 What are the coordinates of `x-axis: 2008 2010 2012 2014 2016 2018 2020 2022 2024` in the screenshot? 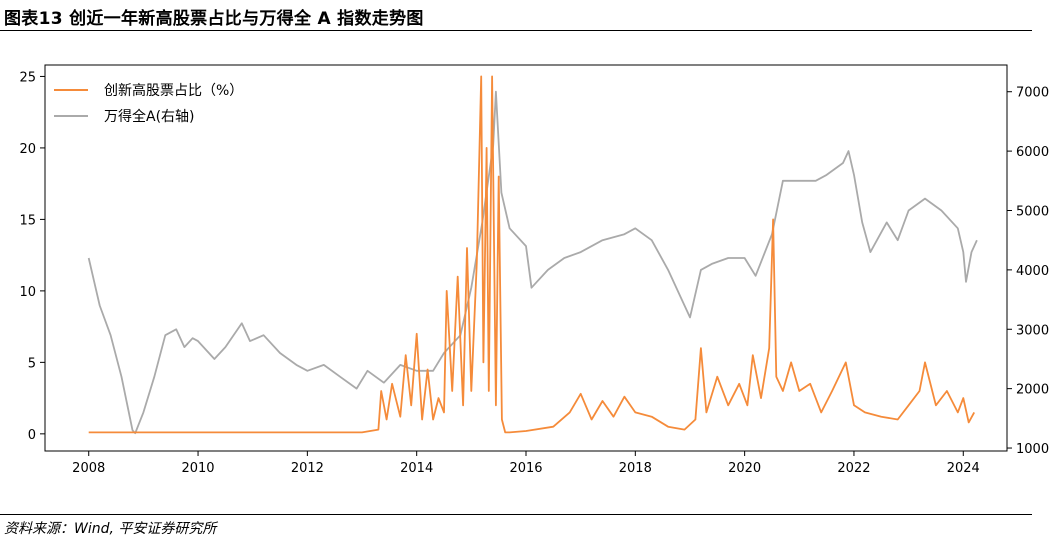 It's located at (526, 463).